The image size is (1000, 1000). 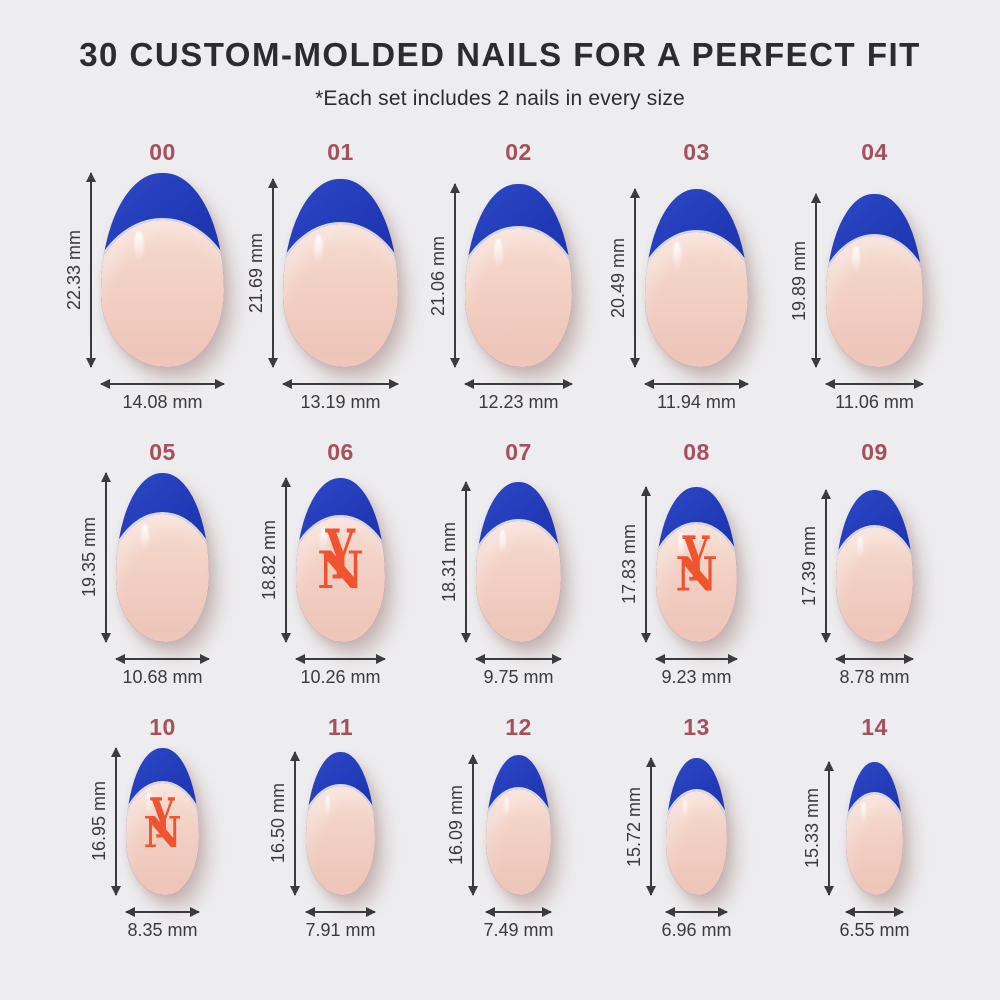 I want to click on nail-size-cell: 11 16.50 mm 7.91 mm, so click(x=322, y=827).